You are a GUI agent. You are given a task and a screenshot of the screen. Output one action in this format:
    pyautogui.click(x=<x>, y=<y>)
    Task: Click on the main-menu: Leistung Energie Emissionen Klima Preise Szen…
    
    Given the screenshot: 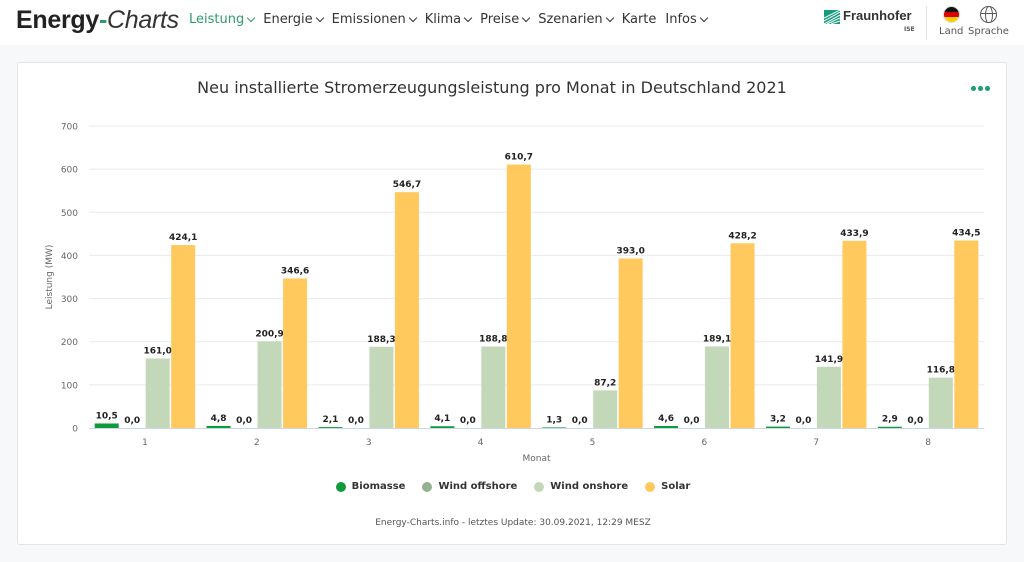 What is the action you would take?
    pyautogui.click(x=452, y=19)
    